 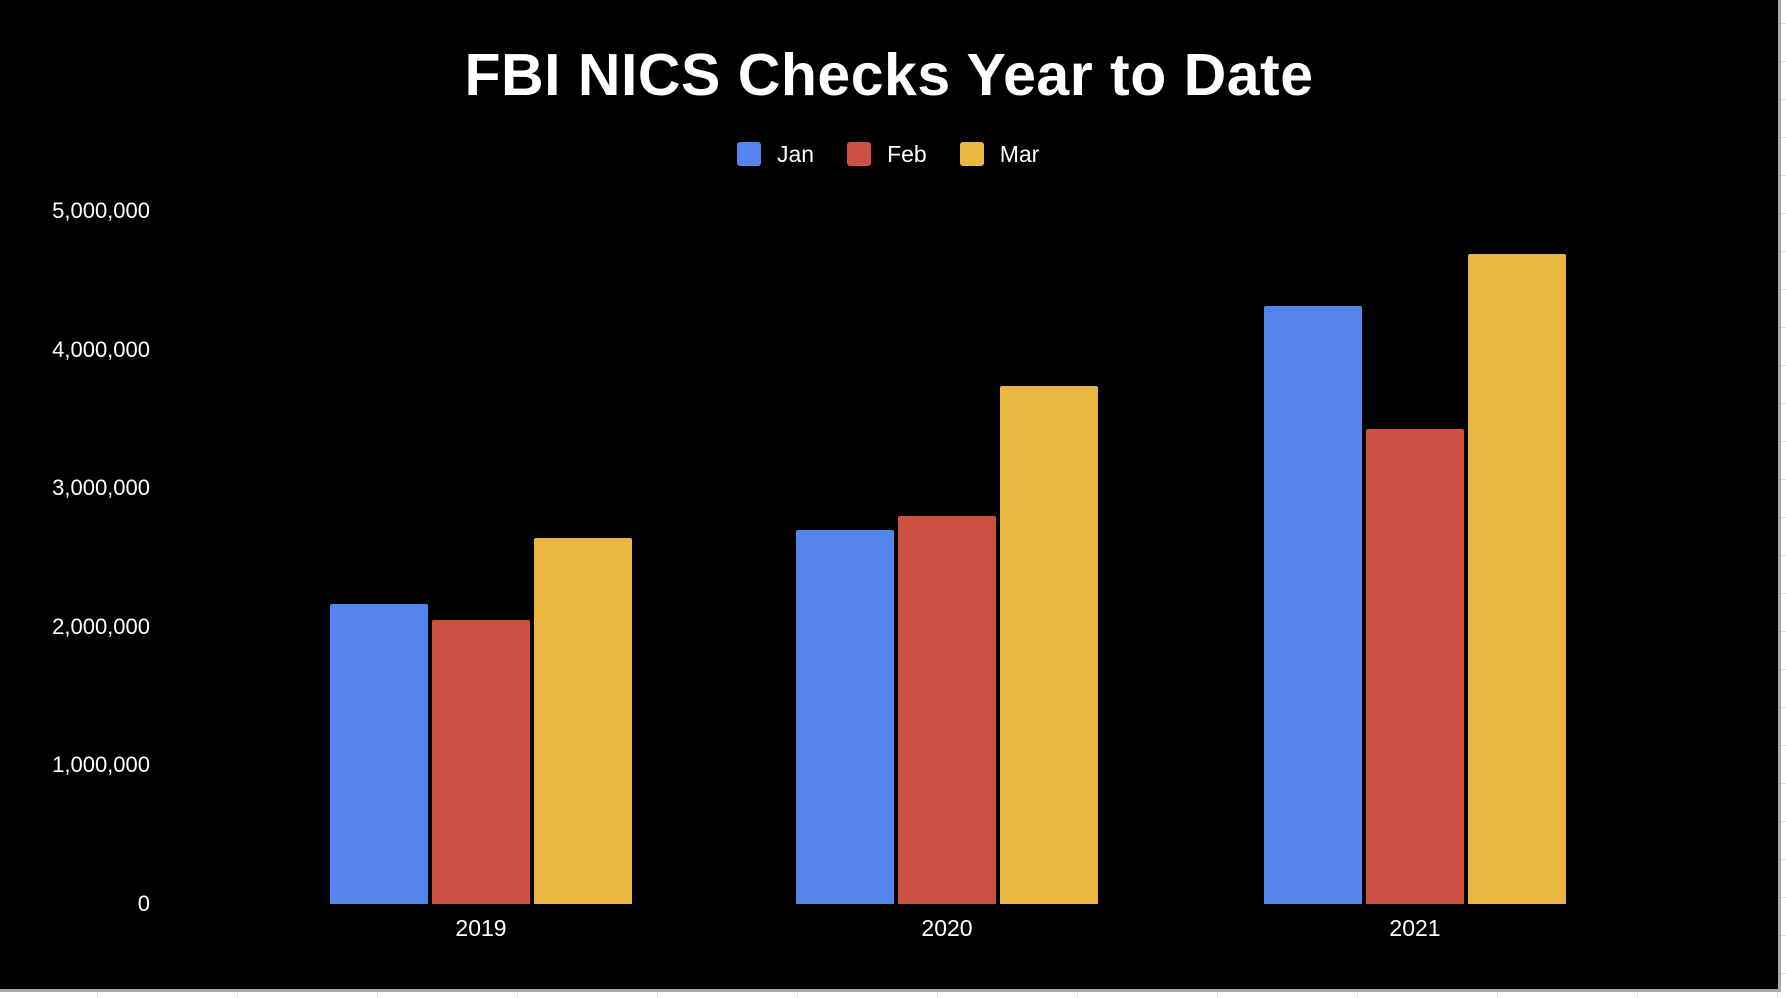 What do you see at coordinates (101, 210) in the screenshot?
I see `y-axis-tick: 5,000,000` at bounding box center [101, 210].